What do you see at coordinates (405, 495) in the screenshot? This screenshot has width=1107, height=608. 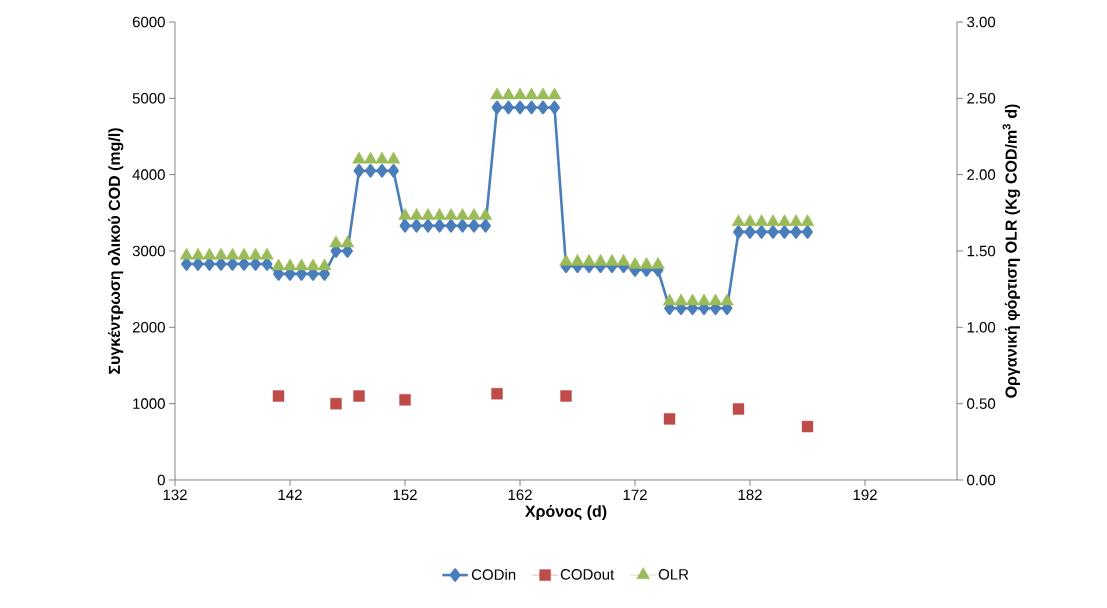 I see `x-tick-label: 152` at bounding box center [405, 495].